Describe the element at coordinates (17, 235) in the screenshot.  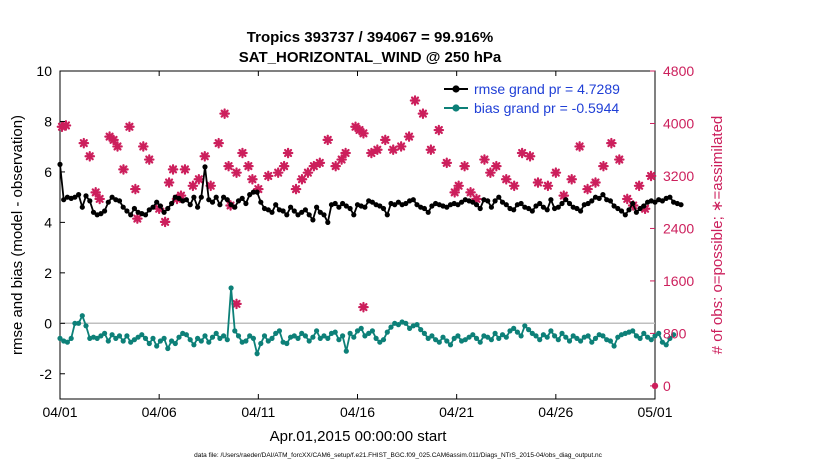
I see `y-left-axis-label: rmse and bias (model - observation)` at that location.